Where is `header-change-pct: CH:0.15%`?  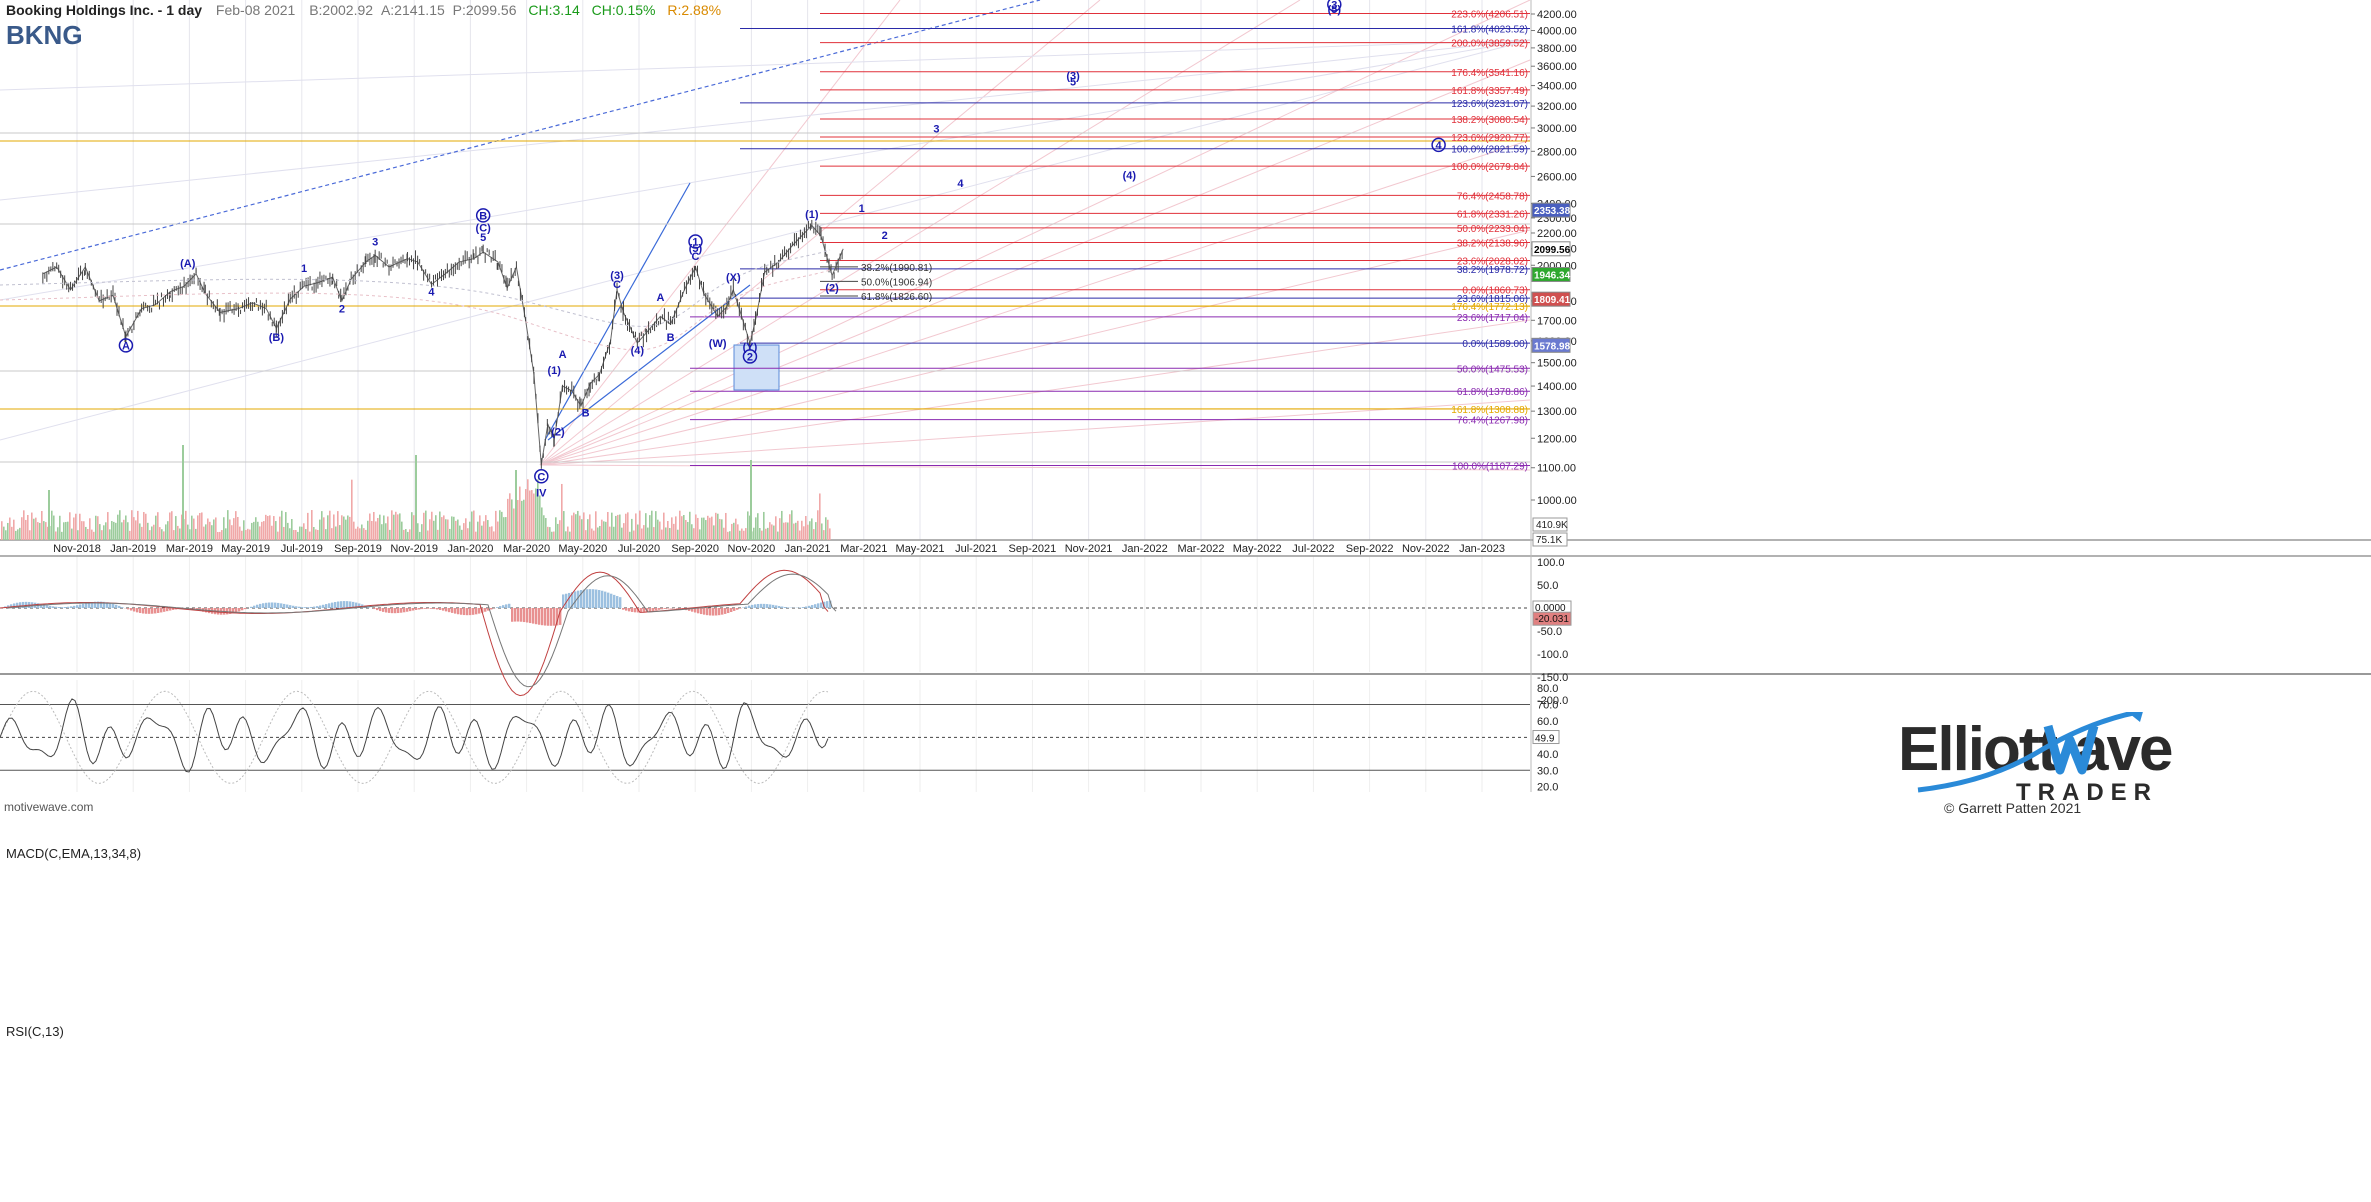 header-change-pct: CH:0.15% is located at coordinates (624, 10).